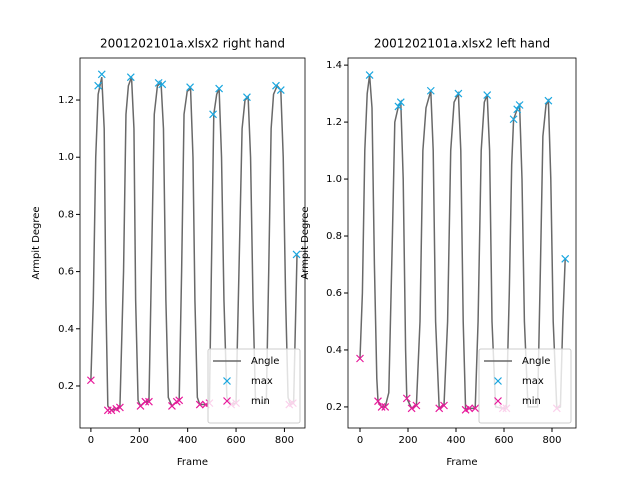  Describe the element at coordinates (192, 44) in the screenshot. I see `chart-title: 2001202101a.xlsx2 right hand` at that location.